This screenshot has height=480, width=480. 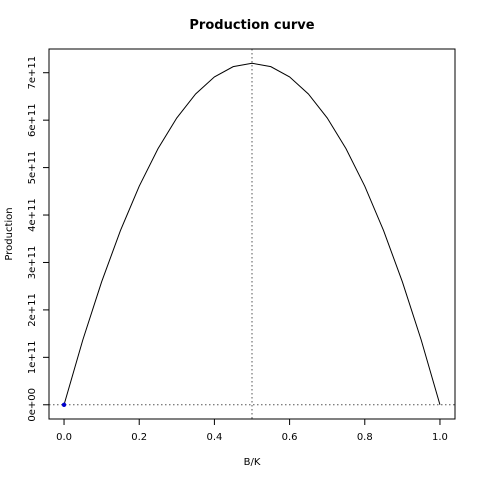 I want to click on x-tick-label: 0.0, so click(x=64, y=437).